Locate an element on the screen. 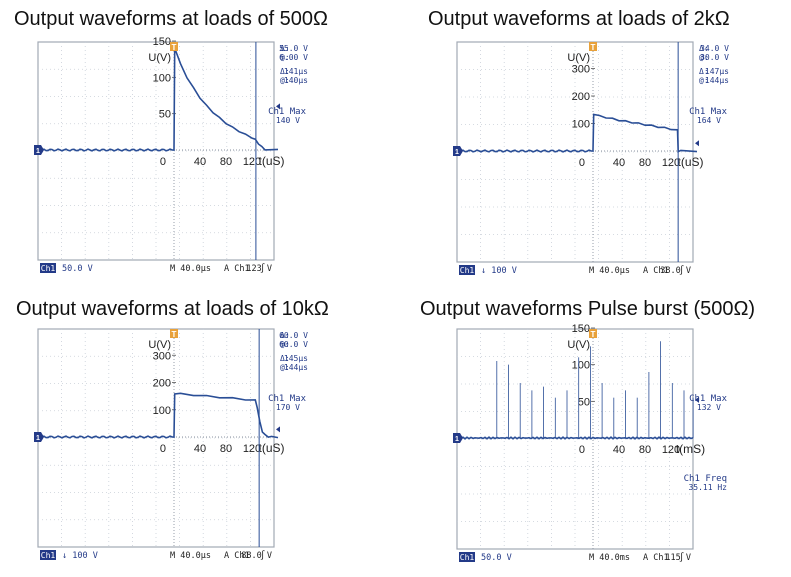 The image size is (791, 577). trigger-level: 88.0 V is located at coordinates (256, 556).